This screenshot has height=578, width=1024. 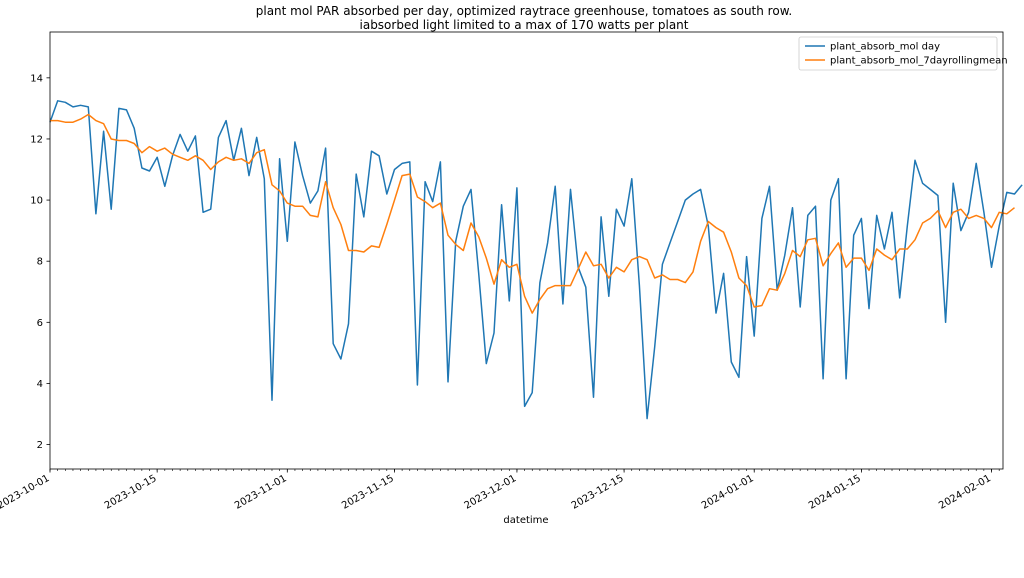 I want to click on y-tick-label: 8, so click(x=40, y=262).